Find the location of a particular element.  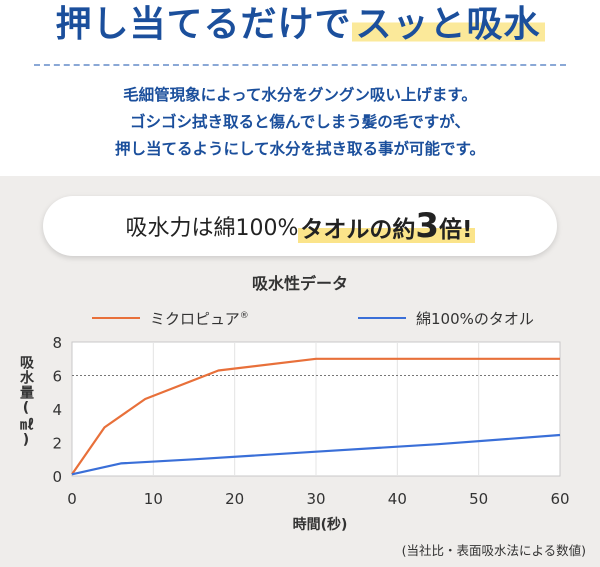

x-tick-label: 0 is located at coordinates (72, 499).